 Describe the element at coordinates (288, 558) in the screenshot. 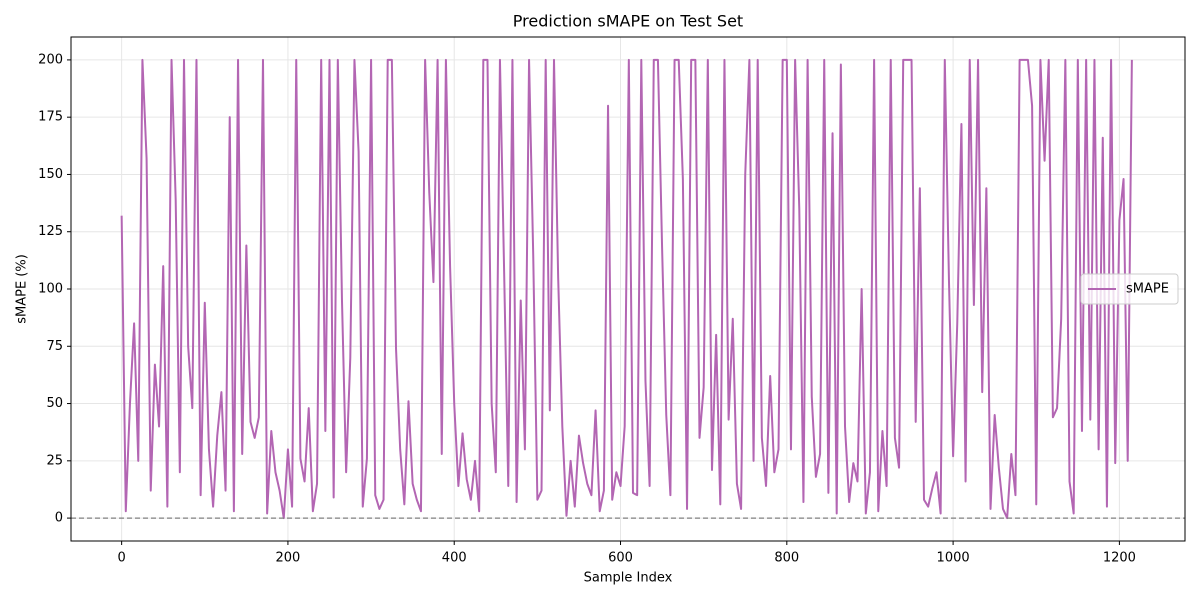

I see `x-tick-label: 200` at that location.